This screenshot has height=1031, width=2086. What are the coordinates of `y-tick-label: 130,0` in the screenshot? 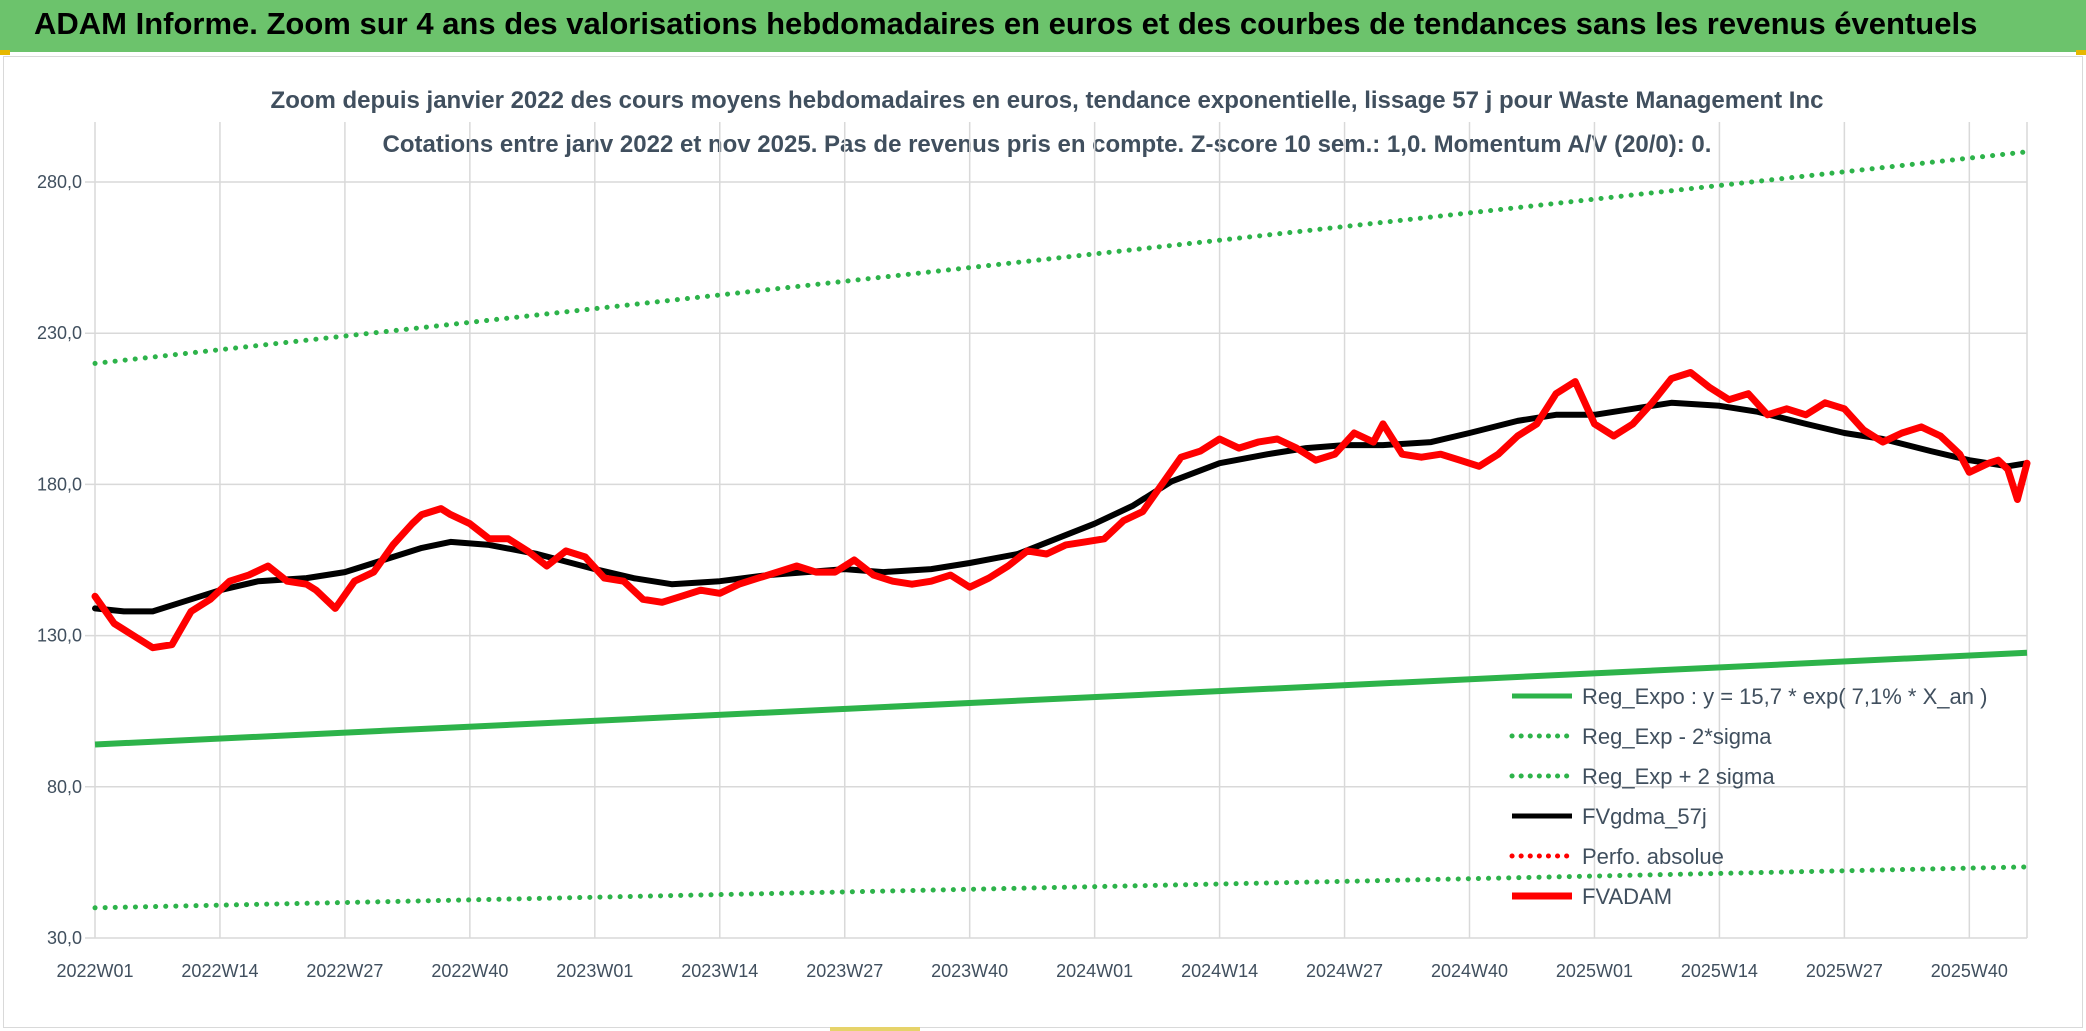 It's located at (59, 636).